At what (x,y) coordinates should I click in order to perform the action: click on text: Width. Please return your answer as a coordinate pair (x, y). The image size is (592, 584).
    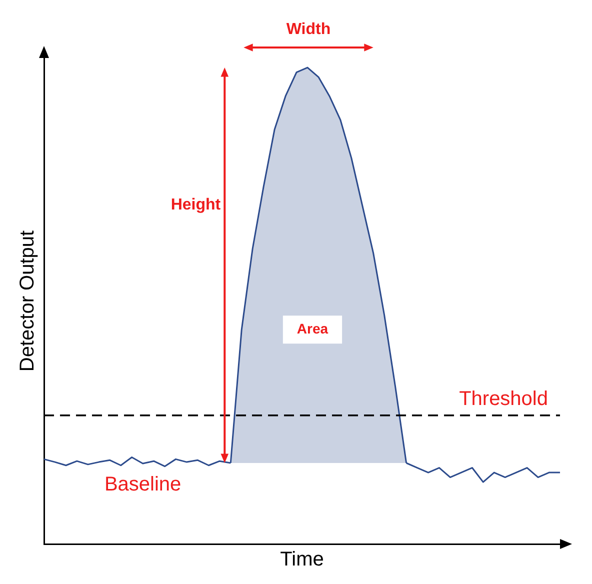
    Looking at the image, I should click on (308, 29).